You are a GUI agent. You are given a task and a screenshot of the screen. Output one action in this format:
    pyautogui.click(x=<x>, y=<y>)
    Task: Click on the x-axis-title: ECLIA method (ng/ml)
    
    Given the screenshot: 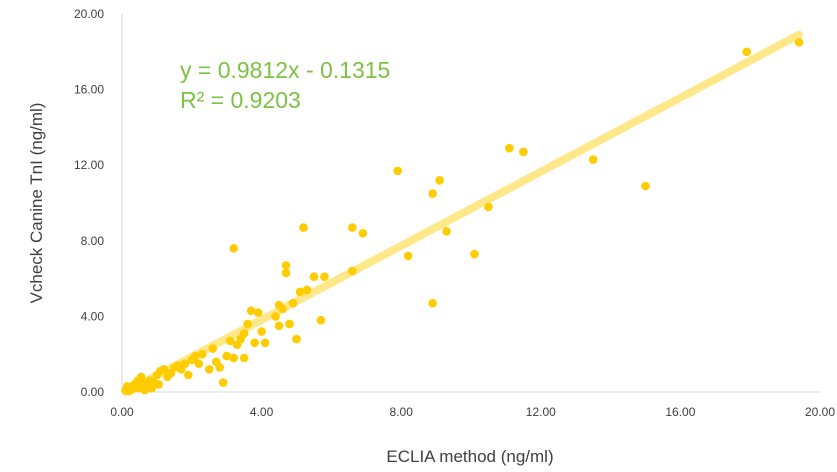 What is the action you would take?
    pyautogui.click(x=469, y=456)
    